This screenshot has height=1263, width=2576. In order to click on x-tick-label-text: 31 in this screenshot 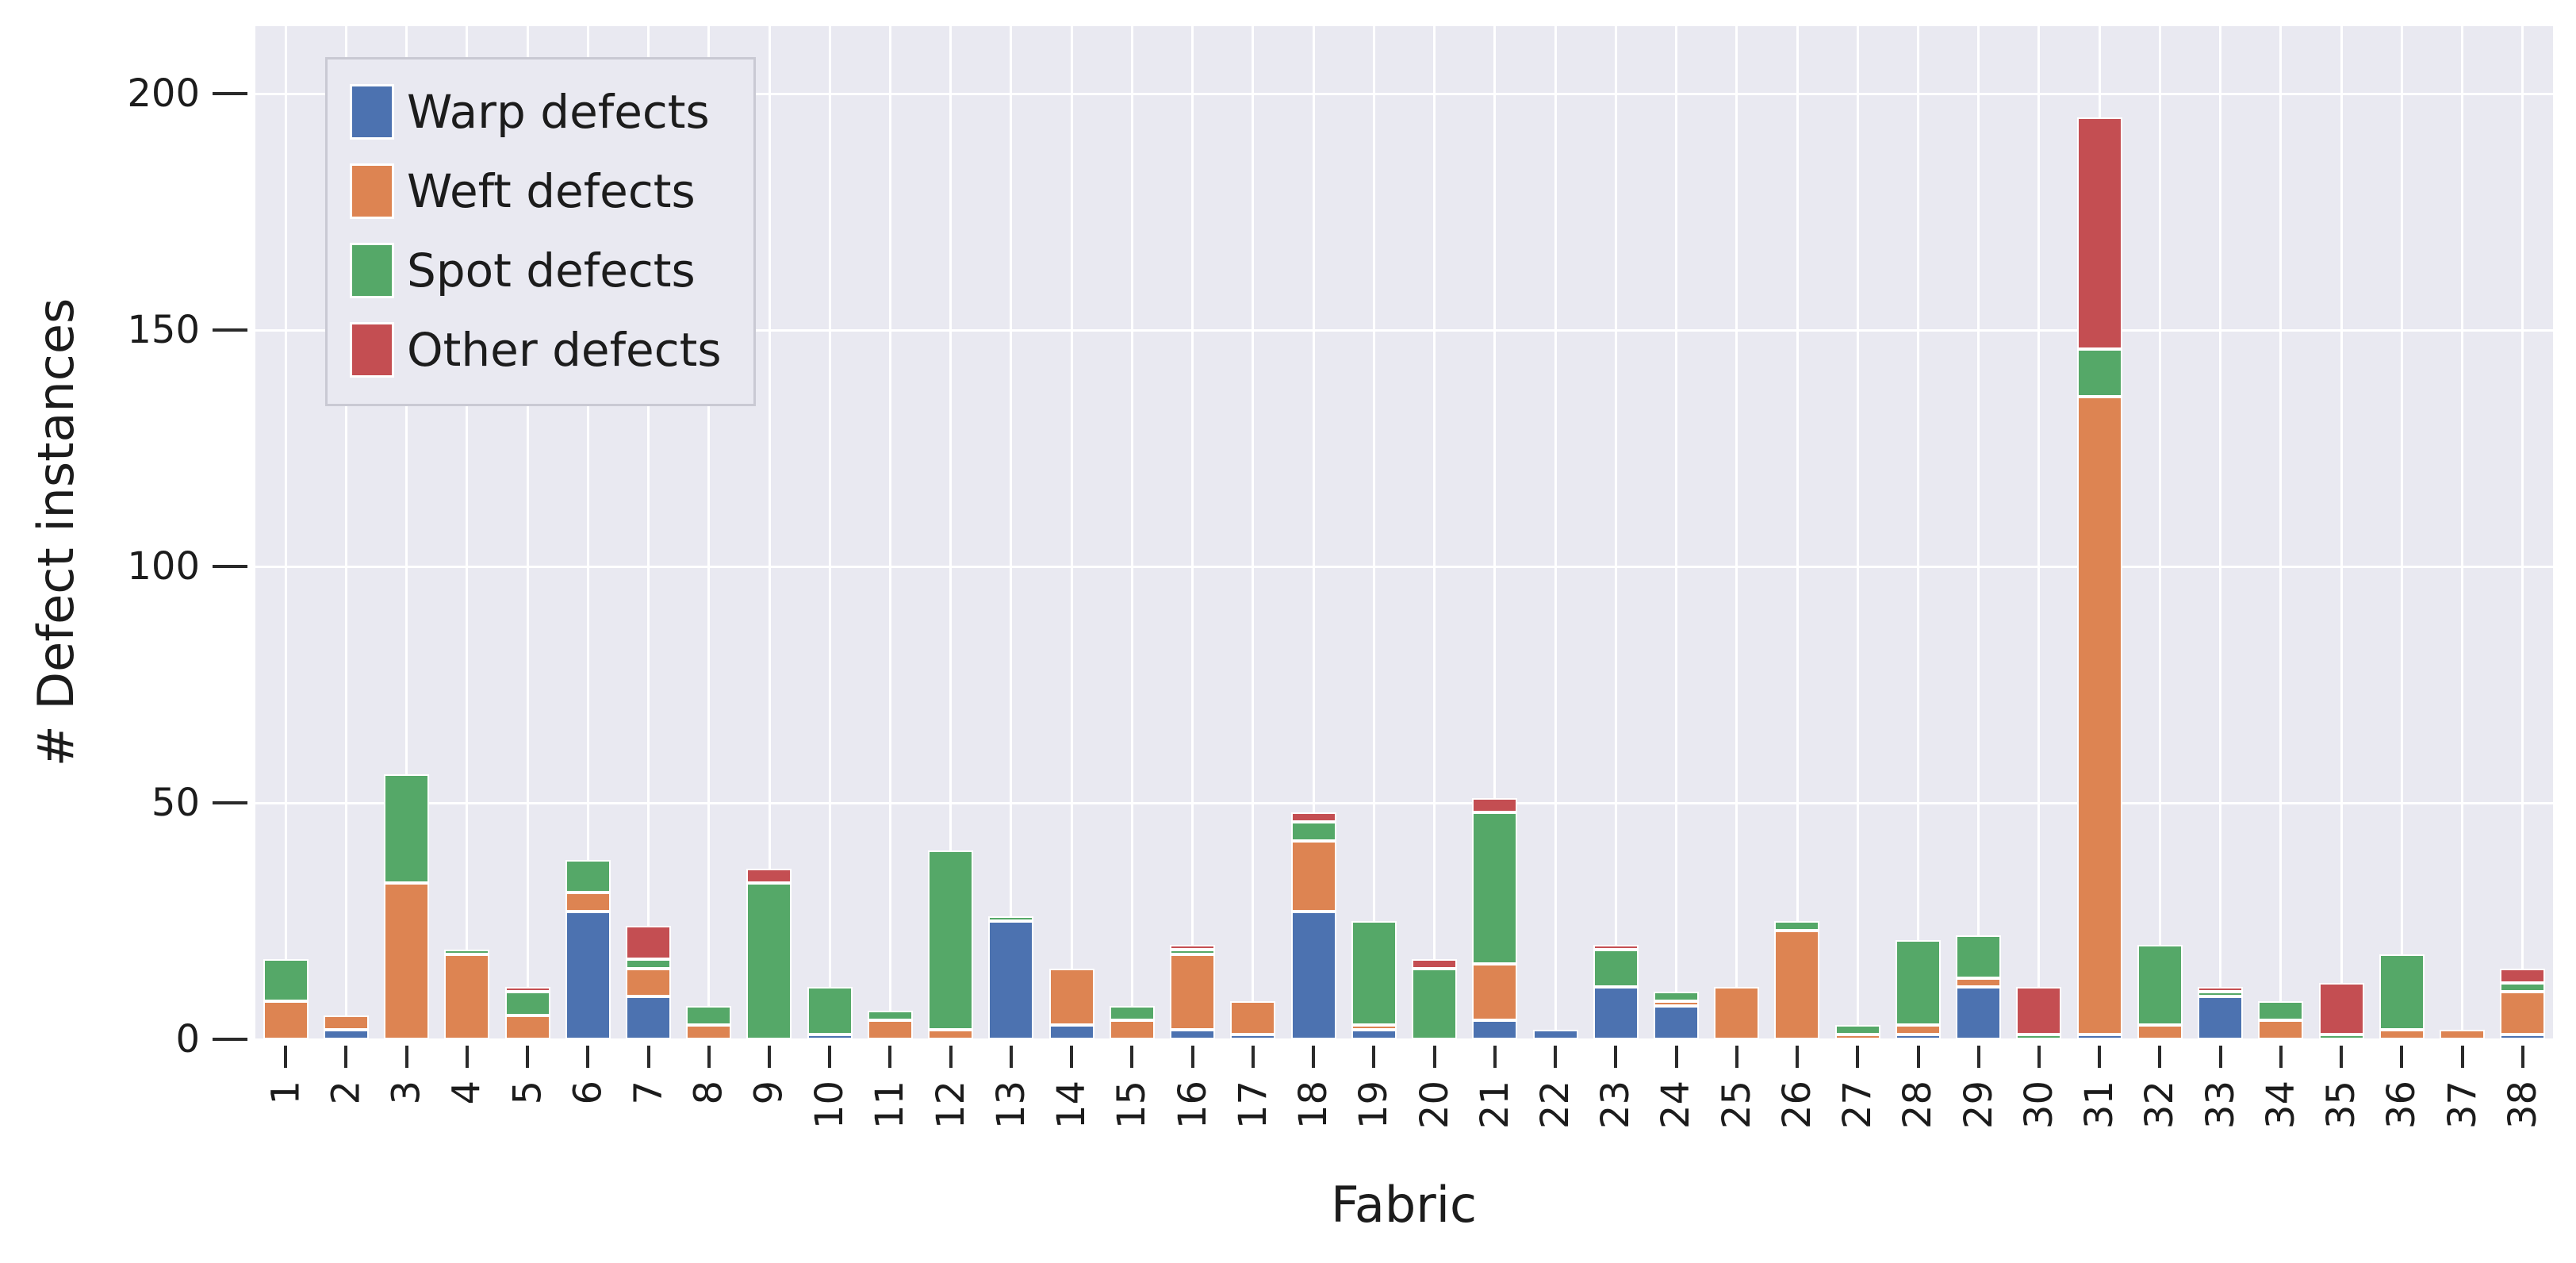, I will do `click(2099, 1105)`.